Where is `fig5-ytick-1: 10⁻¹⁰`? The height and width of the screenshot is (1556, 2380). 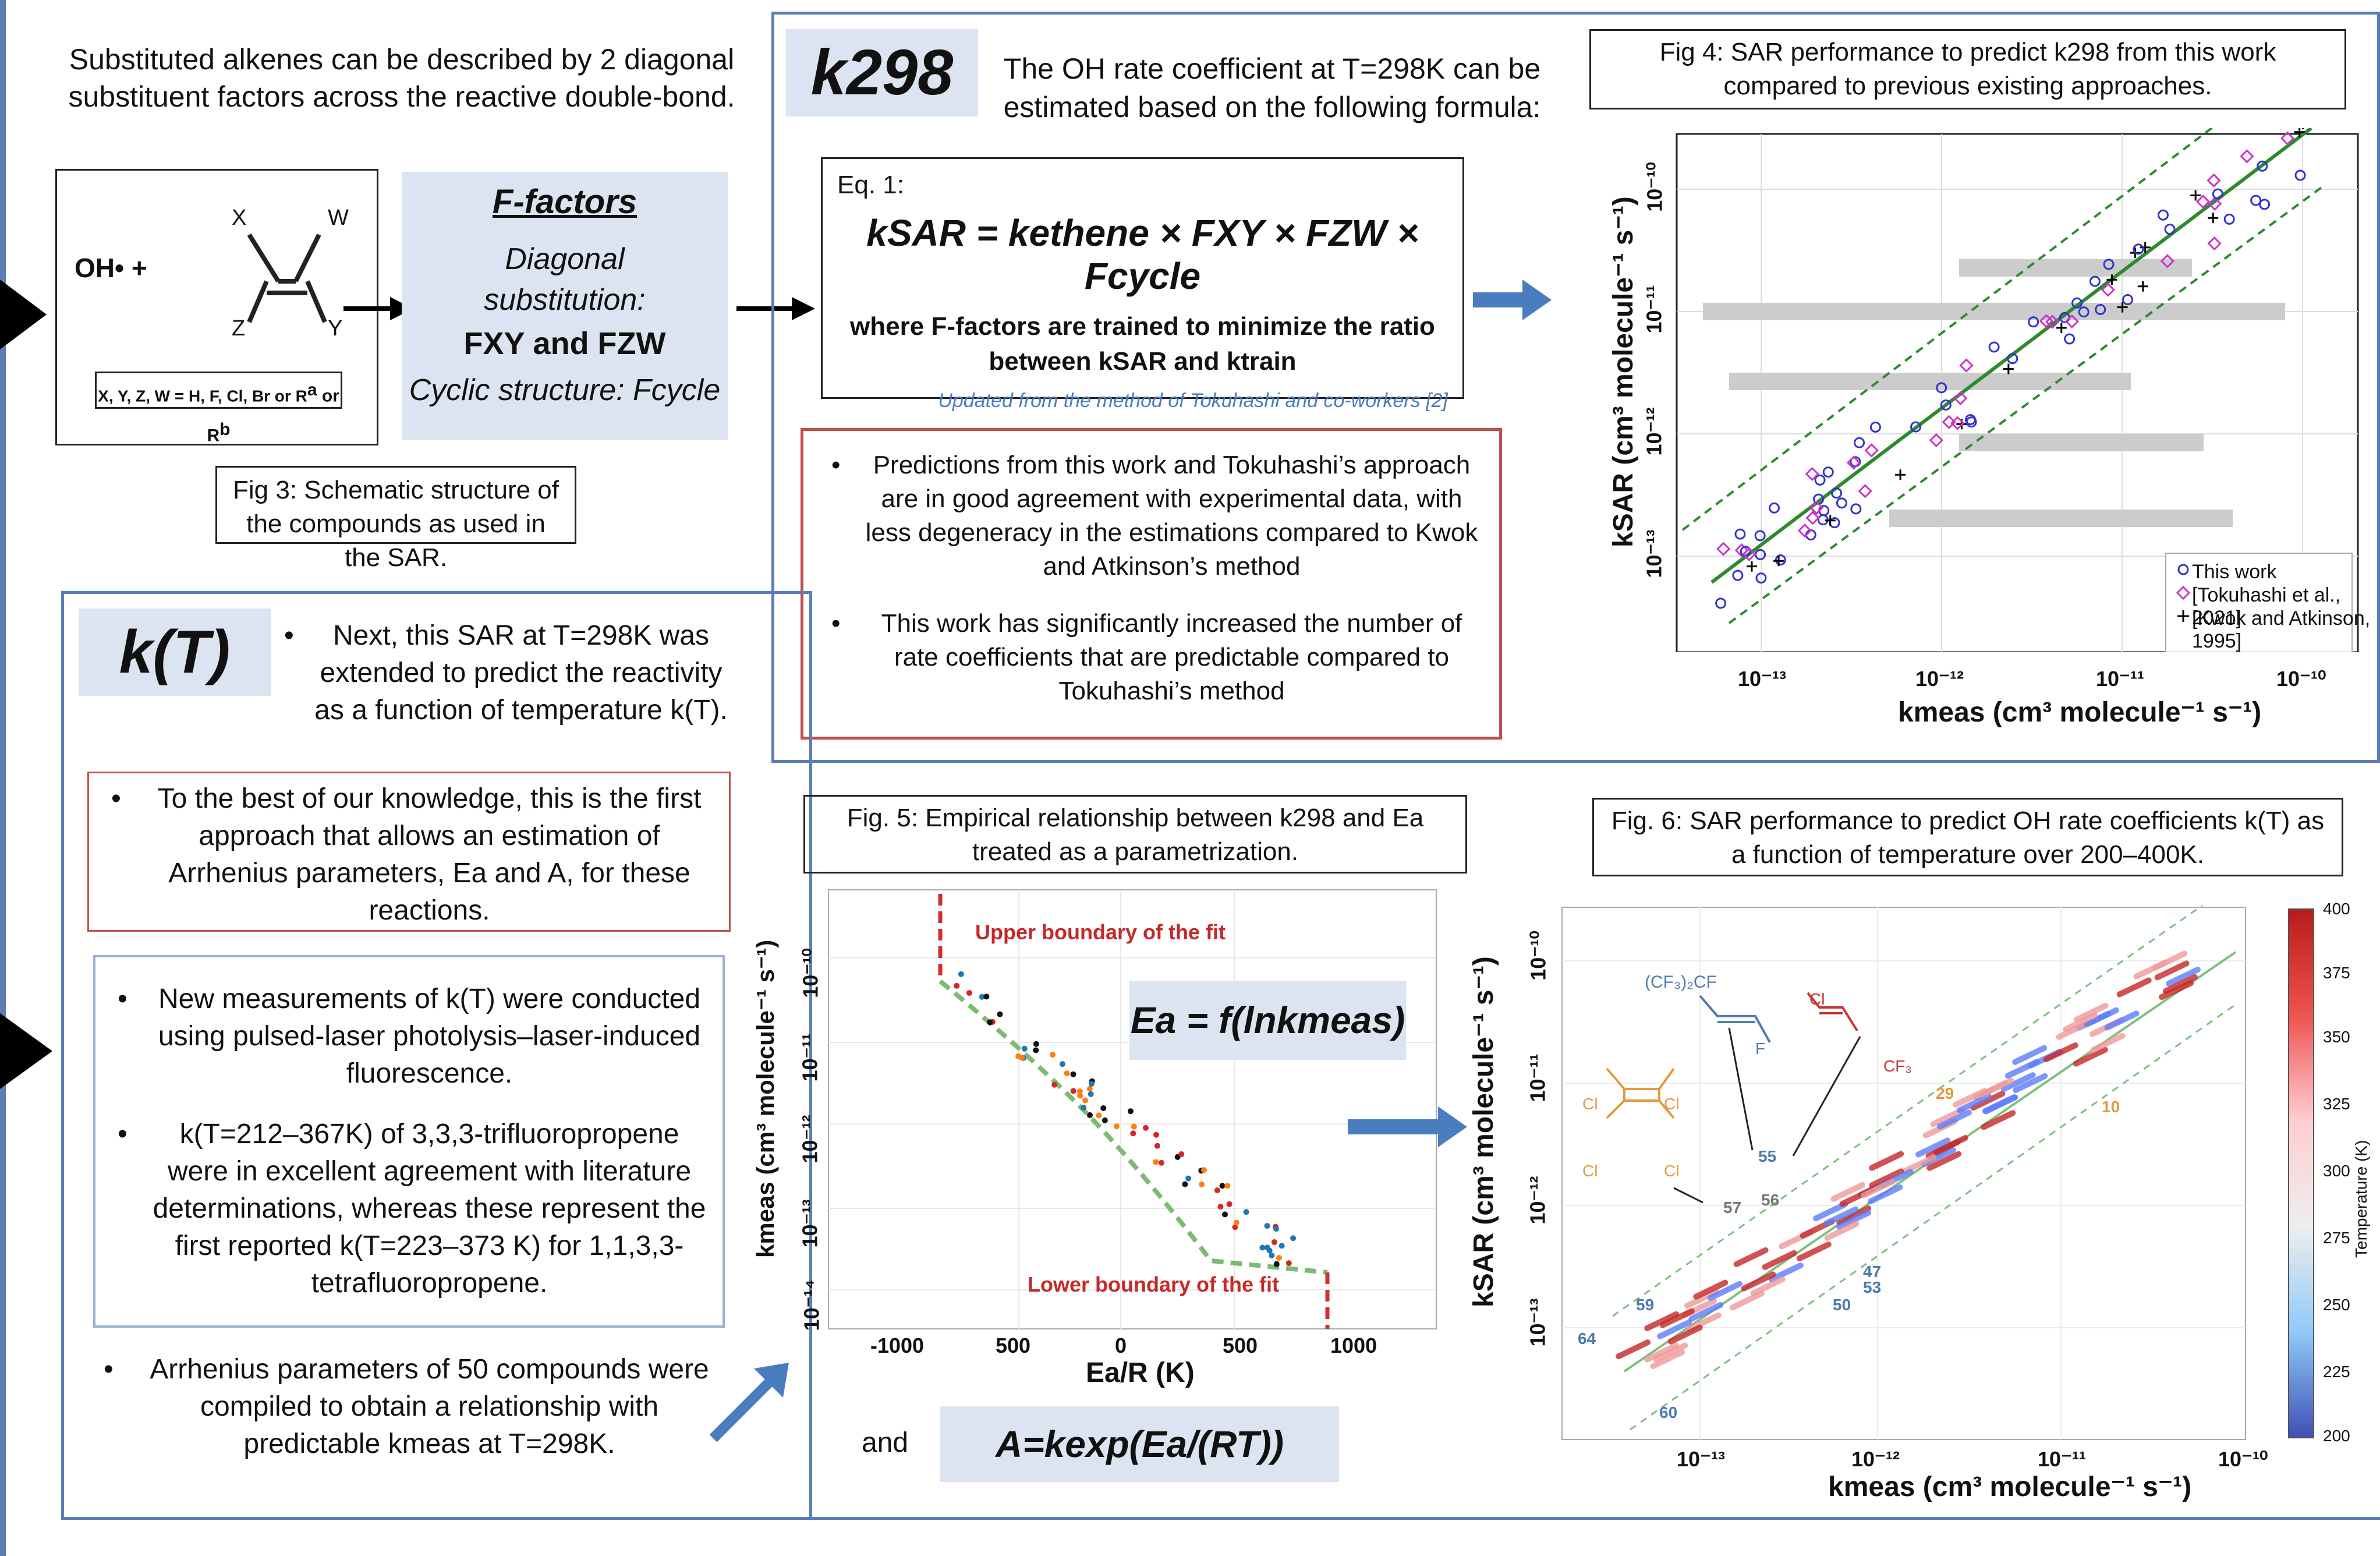 fig5-ytick-1: 10⁻¹⁰ is located at coordinates (811, 973).